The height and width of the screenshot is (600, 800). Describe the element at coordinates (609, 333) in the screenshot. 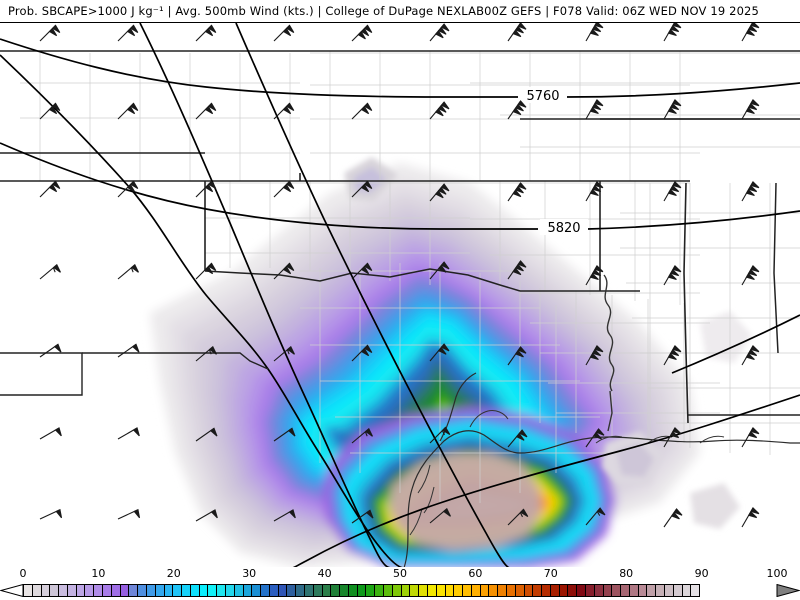

I see `state-line-mississippi-river` at that location.